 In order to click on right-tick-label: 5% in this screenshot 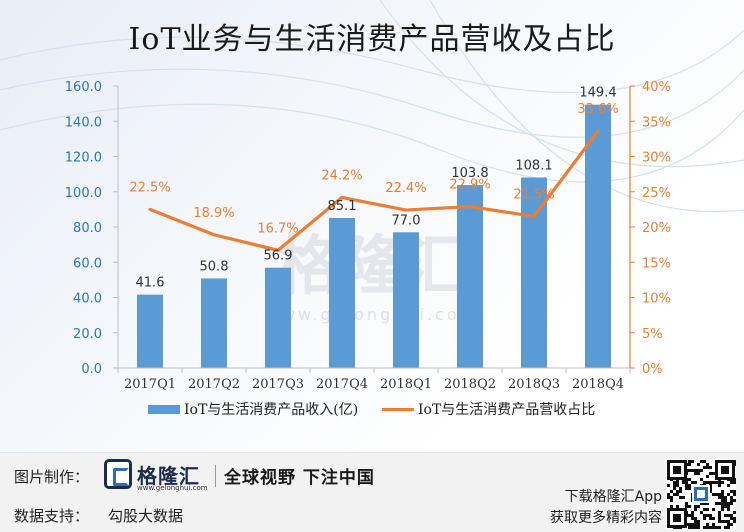, I will do `click(652, 334)`.